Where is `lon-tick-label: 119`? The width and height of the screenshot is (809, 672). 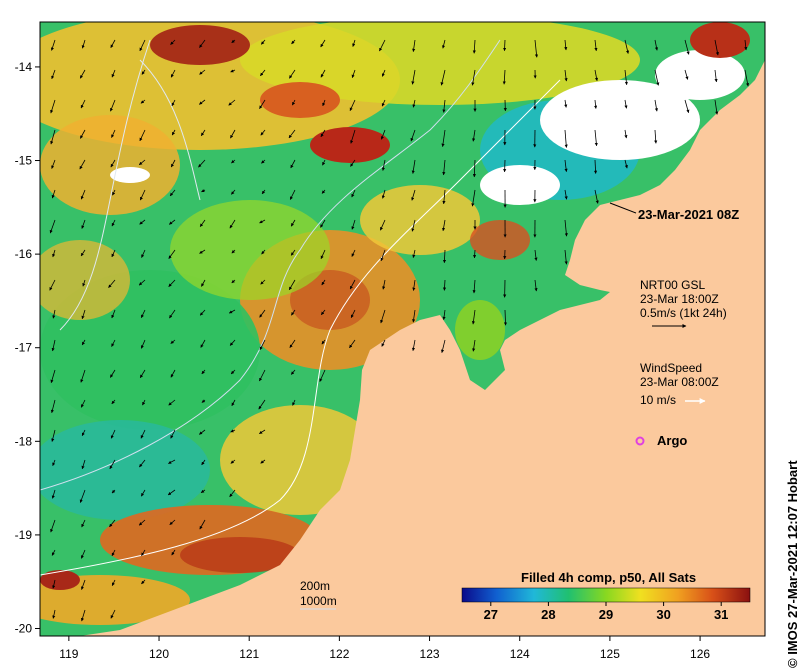
lon-tick-label: 119 is located at coordinates (68, 654).